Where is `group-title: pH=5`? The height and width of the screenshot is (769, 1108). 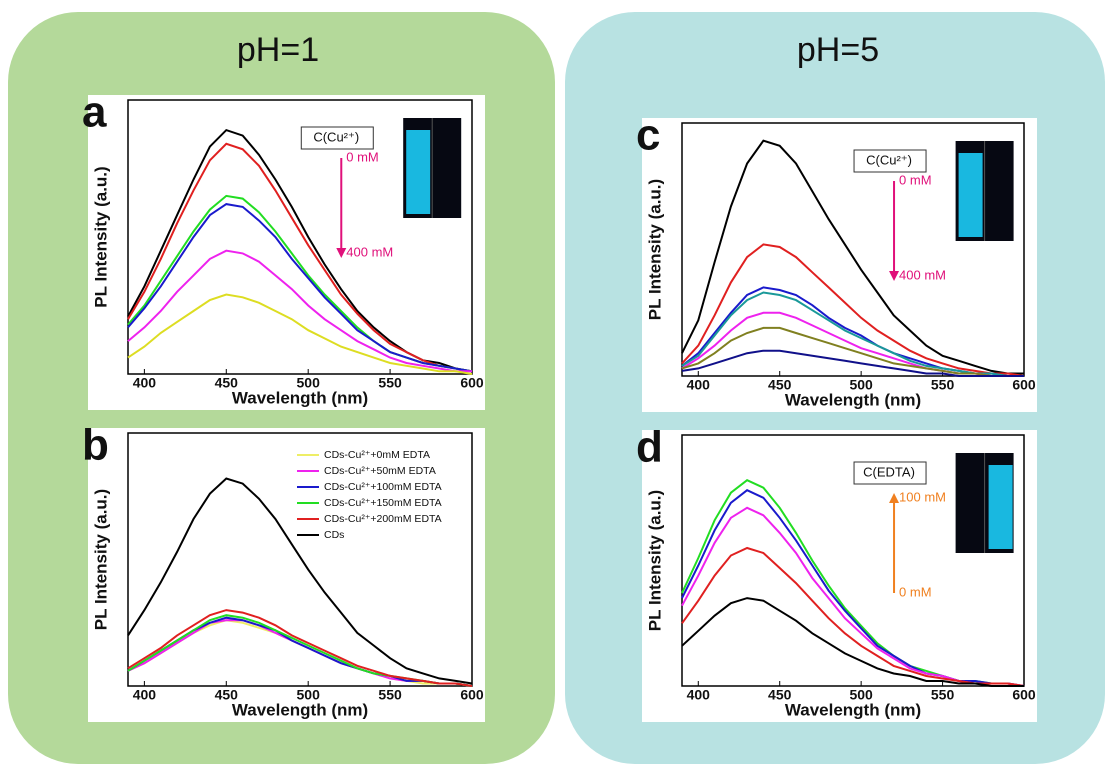
group-title: pH=5 is located at coordinates (838, 50).